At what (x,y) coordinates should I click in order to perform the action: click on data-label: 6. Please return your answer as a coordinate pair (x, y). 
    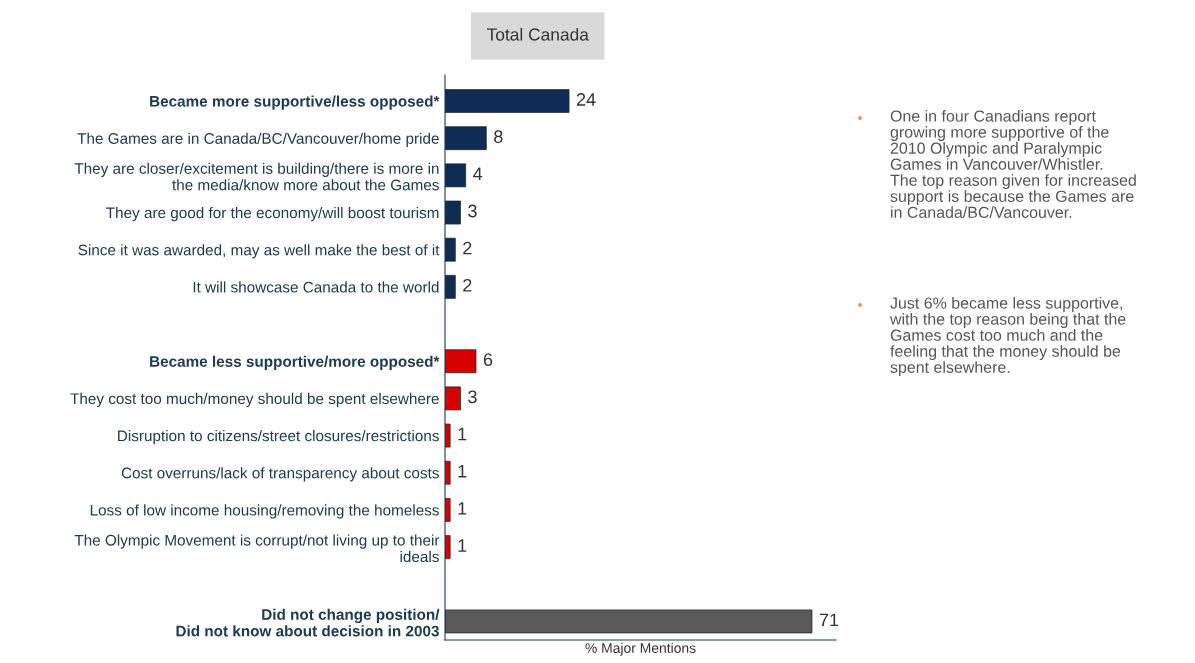
    Looking at the image, I should click on (488, 360).